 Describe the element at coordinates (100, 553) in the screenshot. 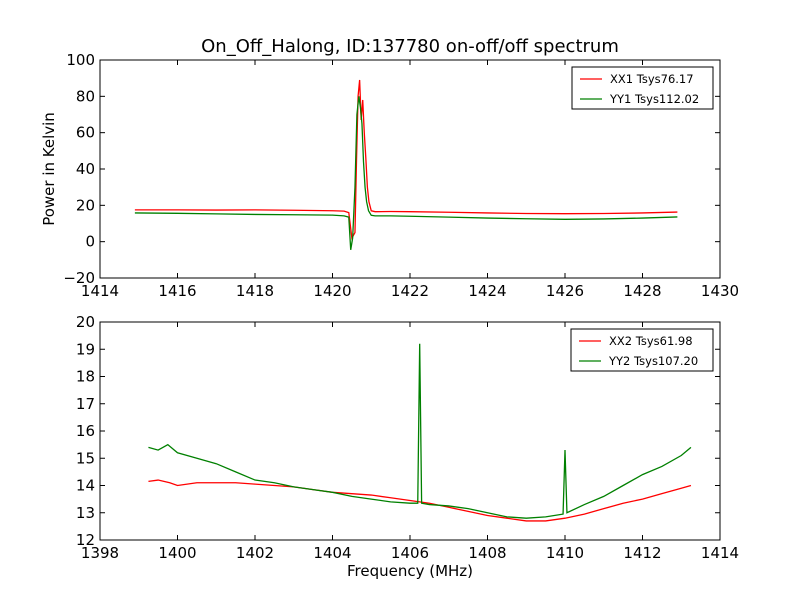

I see `x-tick-label: 1398` at that location.